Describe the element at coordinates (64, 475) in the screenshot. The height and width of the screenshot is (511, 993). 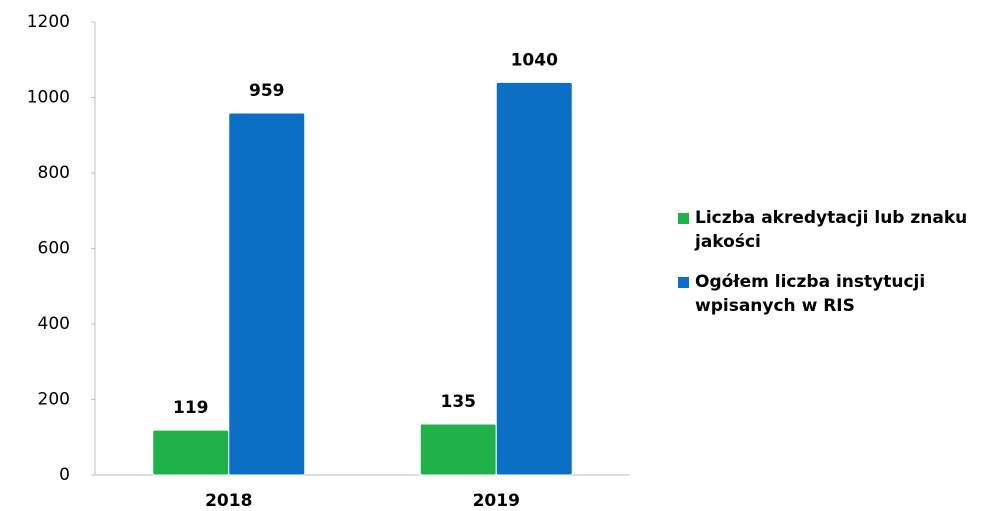
I see `y-tick-label: 0` at that location.